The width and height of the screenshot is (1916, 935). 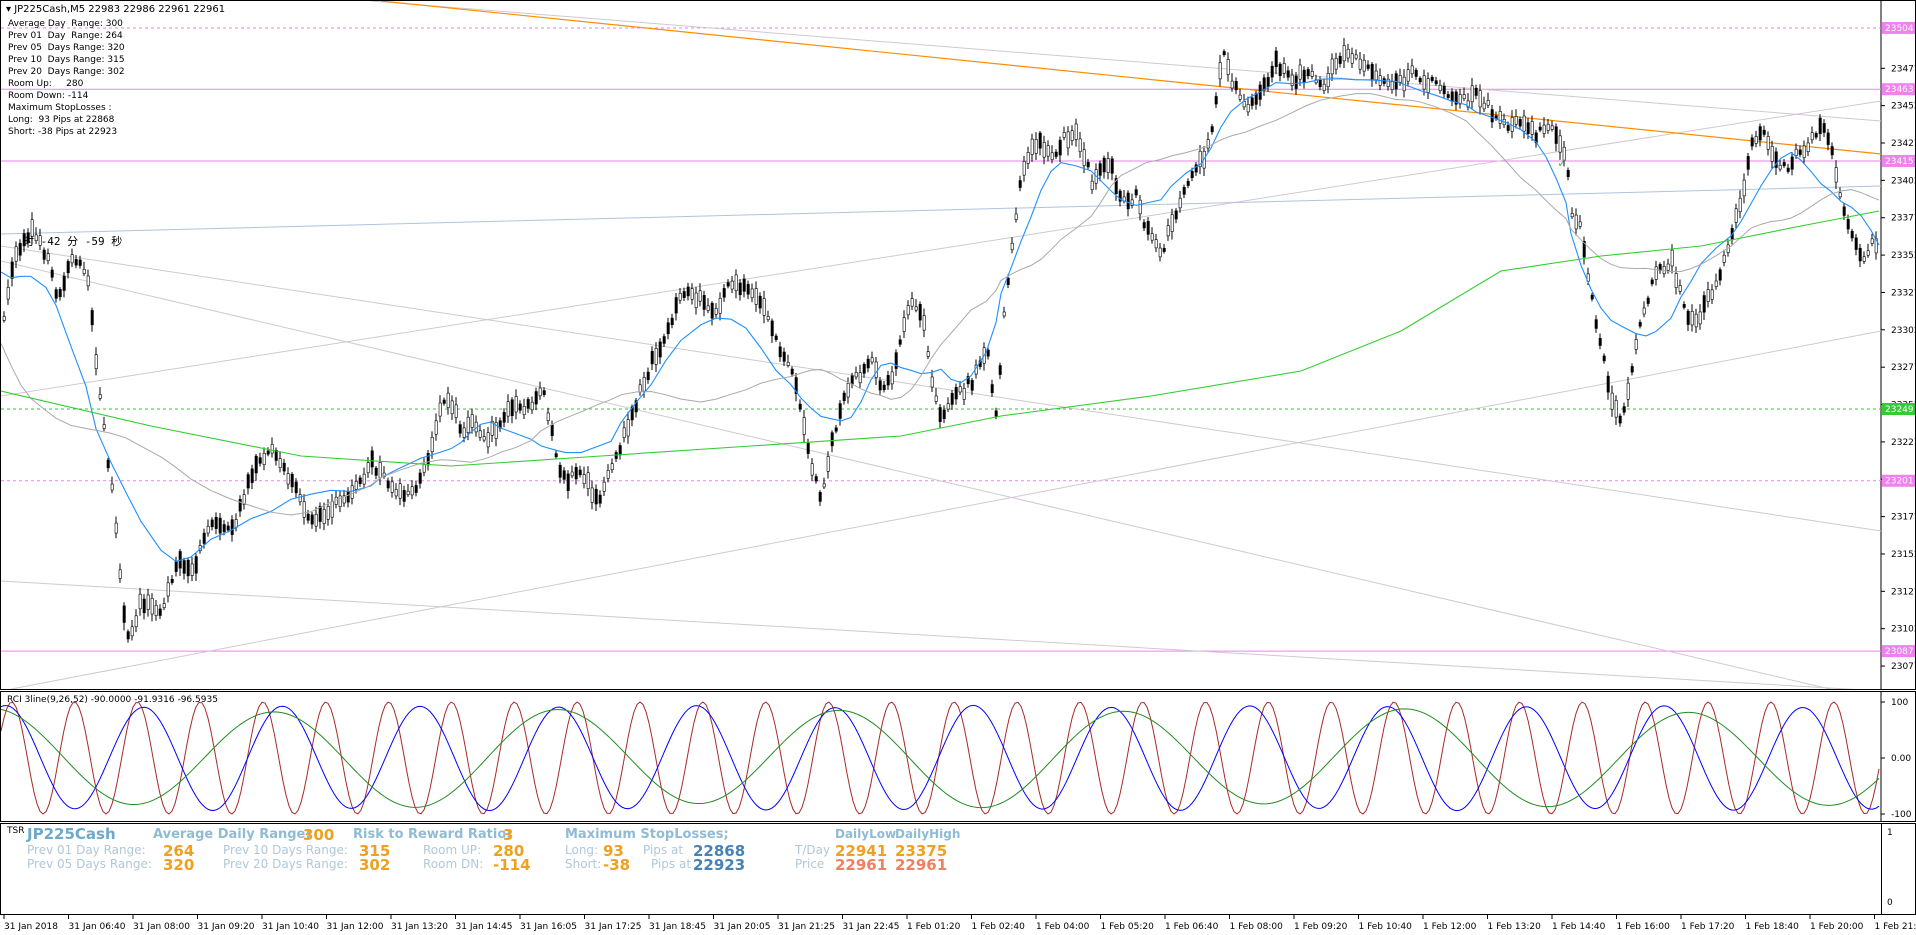 I want to click on time-tick-label: 1 Feb 05:20, so click(x=1128, y=927).